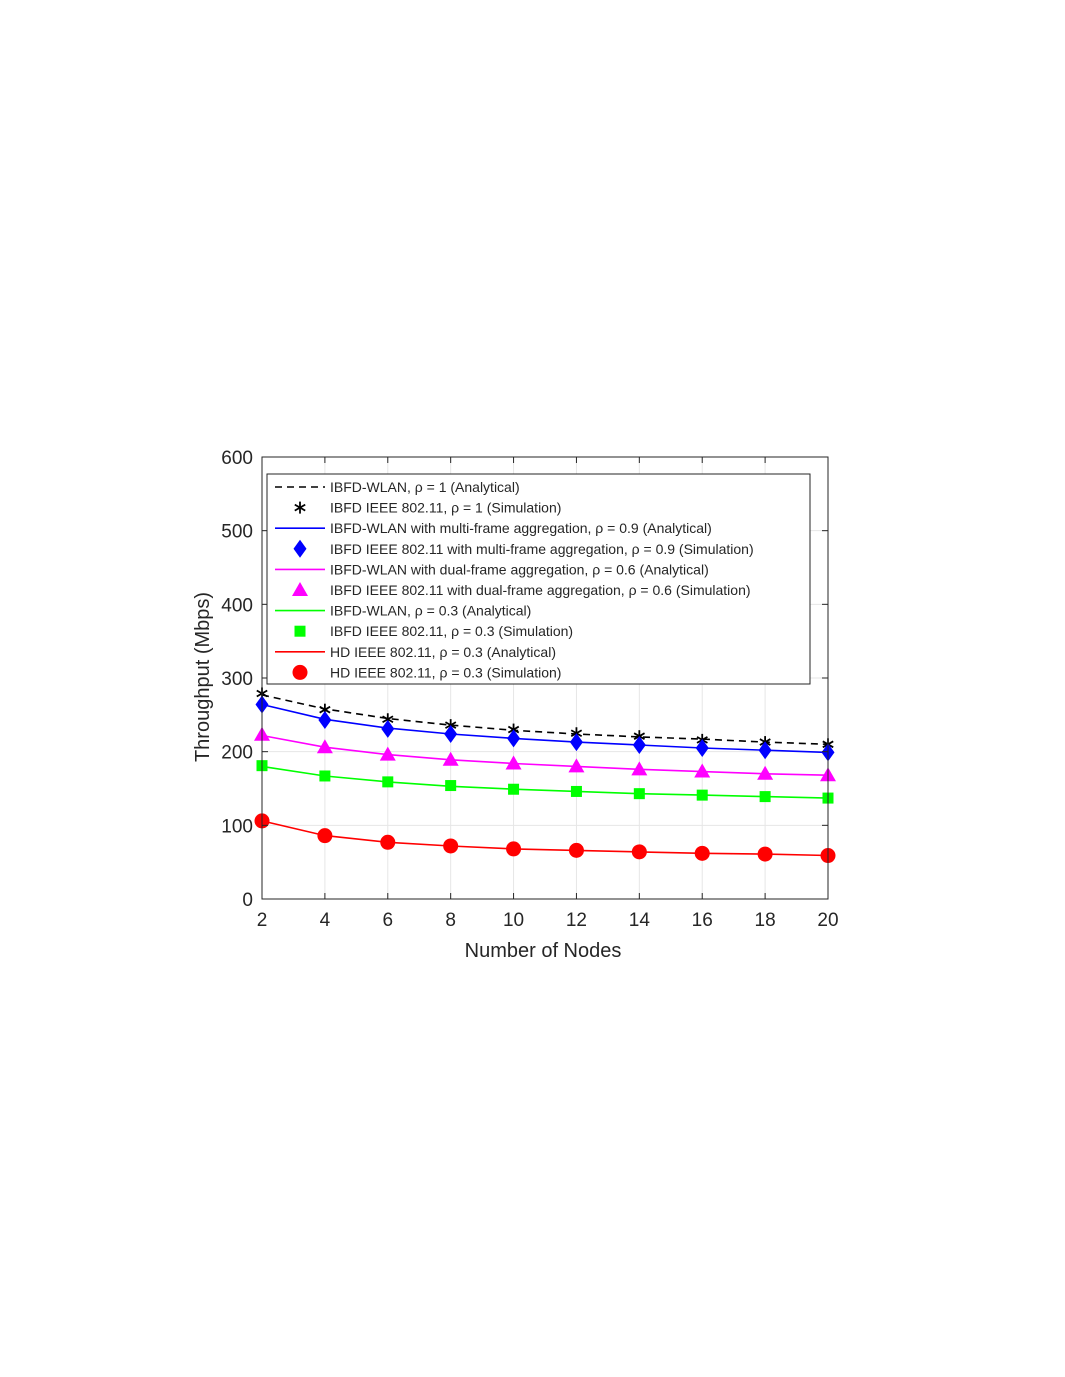  I want to click on x-tick-label: 18, so click(765, 920).